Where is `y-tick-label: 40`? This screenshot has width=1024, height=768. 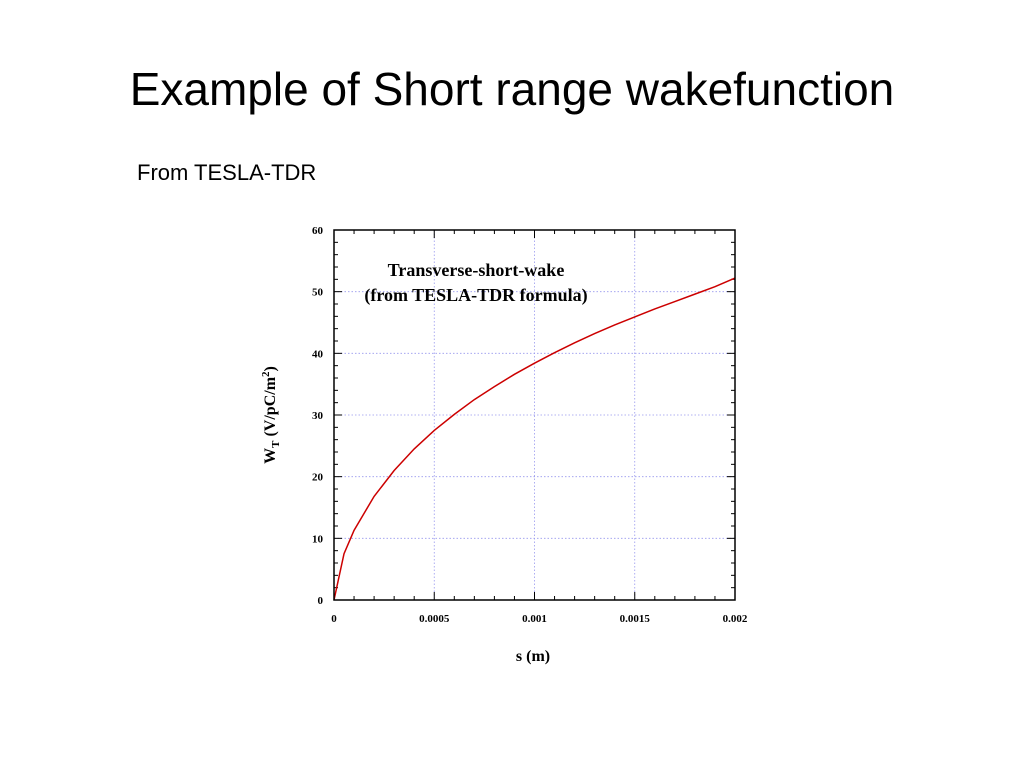 y-tick-label: 40 is located at coordinates (318, 354).